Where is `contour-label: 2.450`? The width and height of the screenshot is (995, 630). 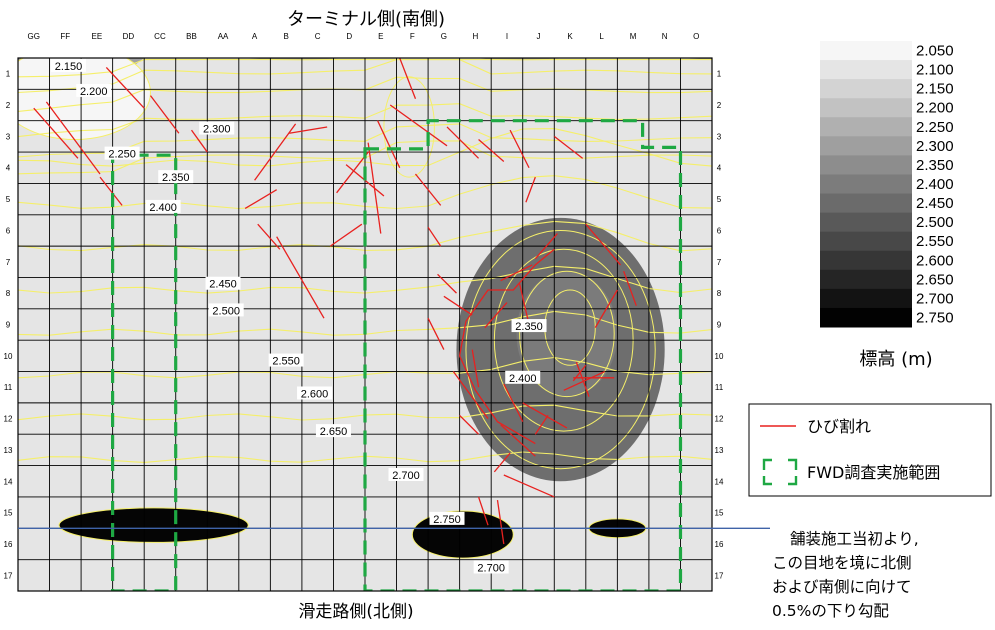
contour-label: 2.450 is located at coordinates (223, 285).